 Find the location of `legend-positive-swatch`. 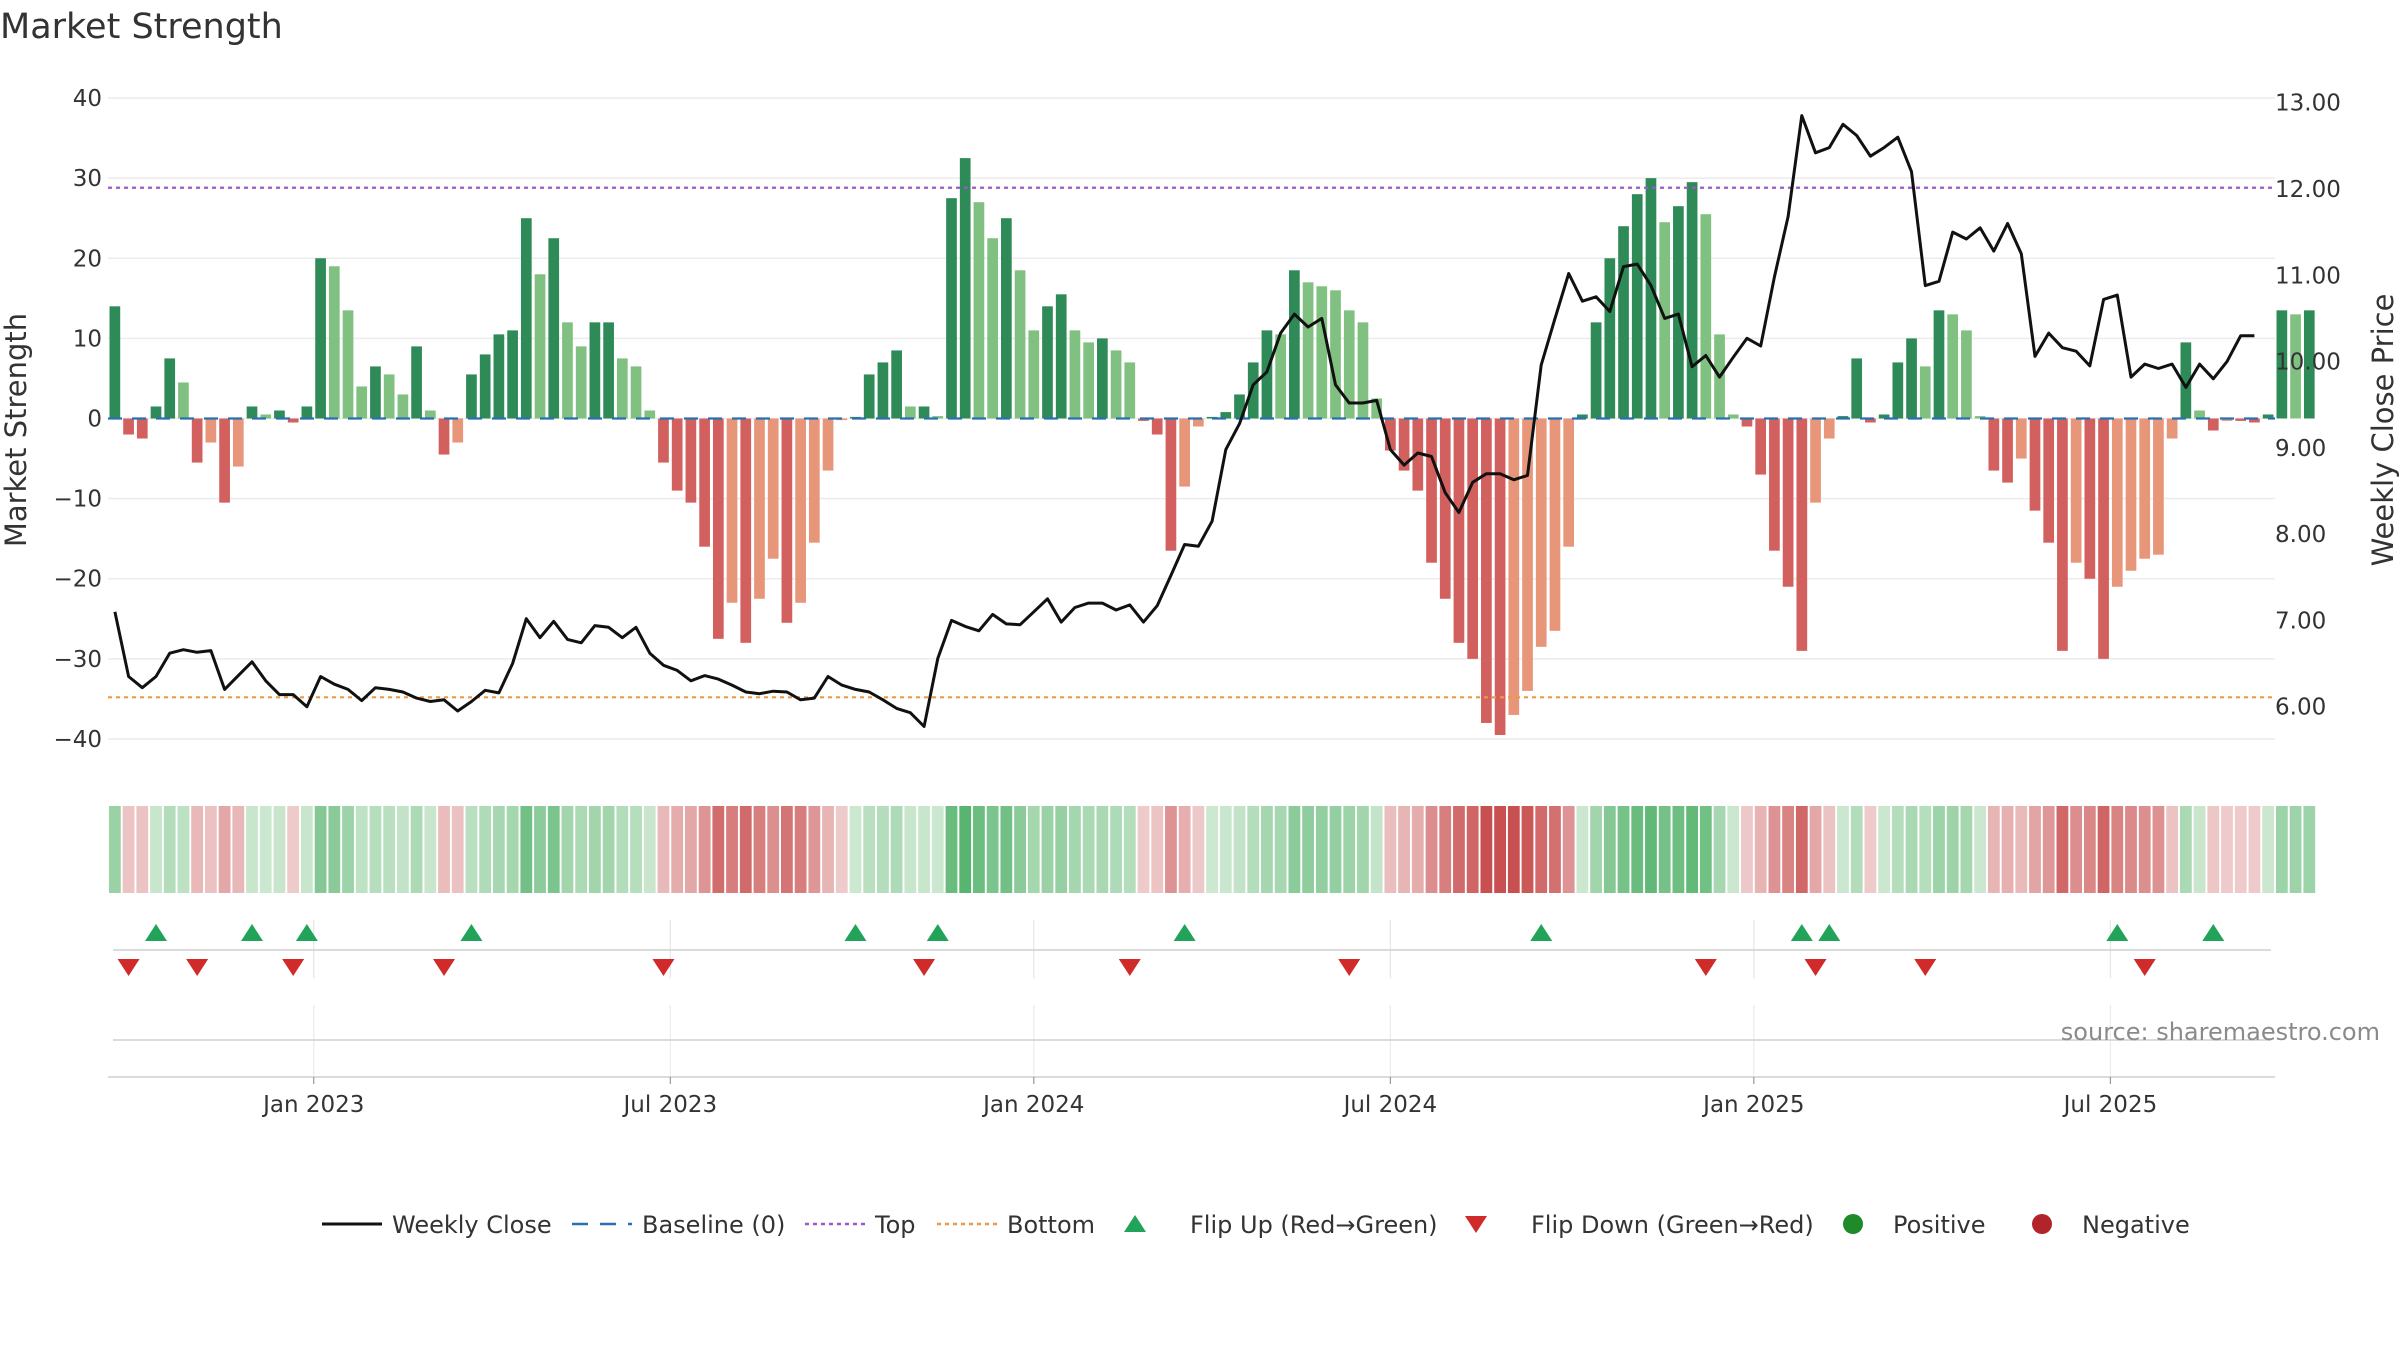

legend-positive-swatch is located at coordinates (1853, 1224).